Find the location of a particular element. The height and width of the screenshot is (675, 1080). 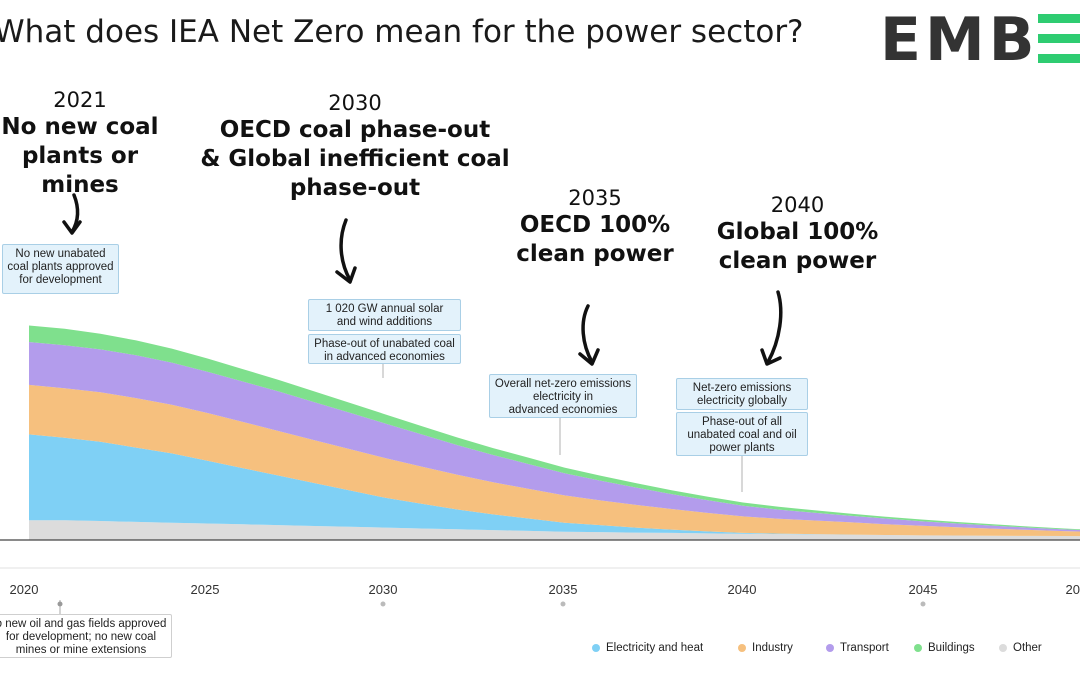

milestone-text: OECD 100% clean power is located at coordinates (595, 239).